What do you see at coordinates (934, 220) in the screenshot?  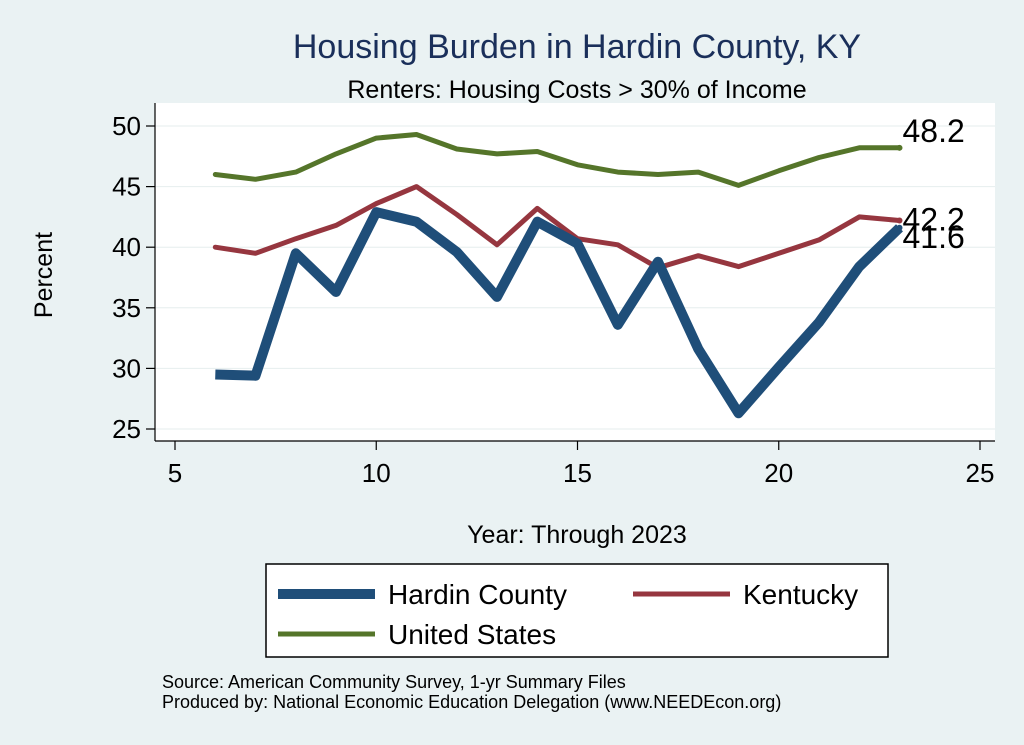 I see `end-label-kentucky: 42.2` at bounding box center [934, 220].